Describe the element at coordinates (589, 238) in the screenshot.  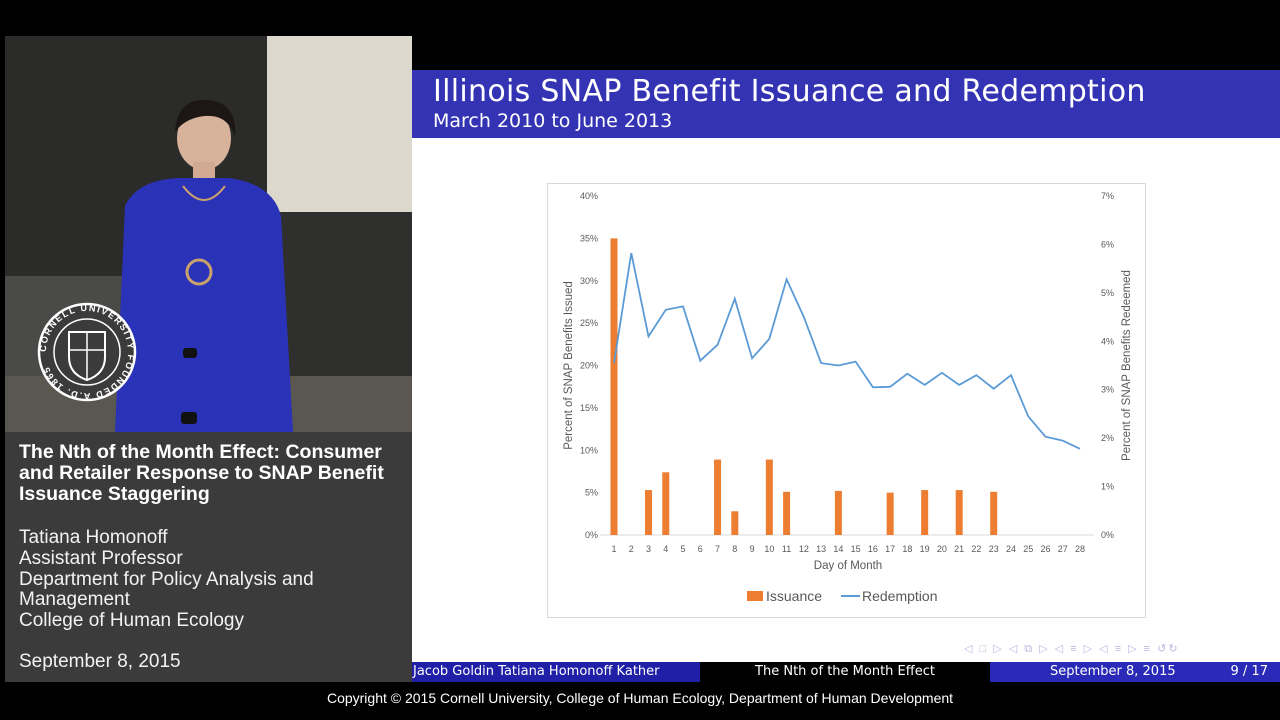
I see `left-axis-tick-label: 35%` at that location.